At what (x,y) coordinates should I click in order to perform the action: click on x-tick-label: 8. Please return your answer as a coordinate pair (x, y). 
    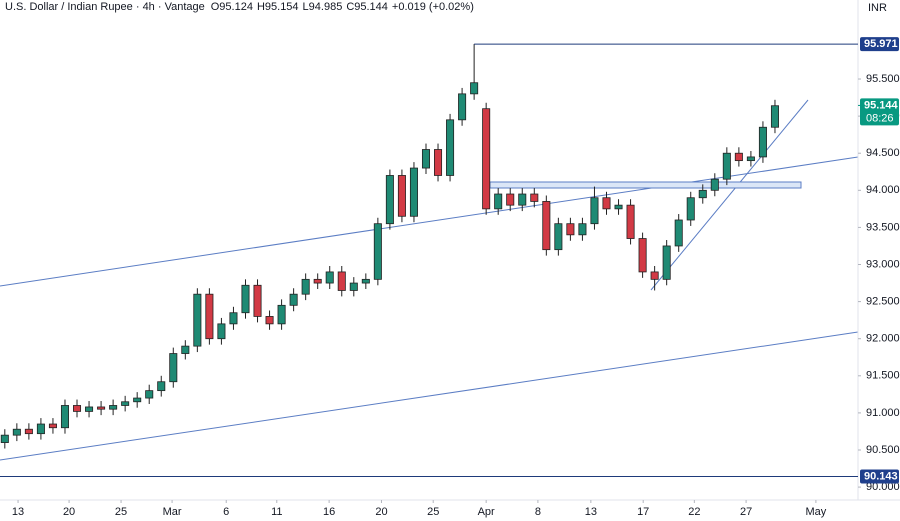
    Looking at the image, I should click on (538, 512).